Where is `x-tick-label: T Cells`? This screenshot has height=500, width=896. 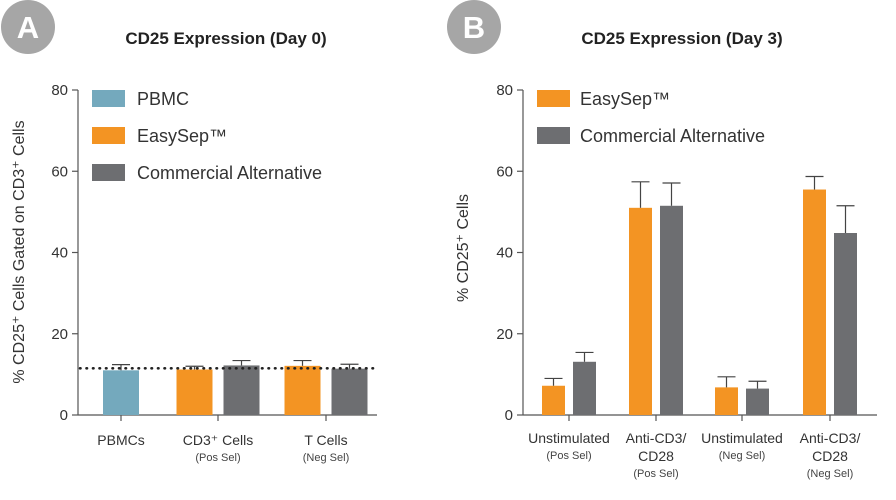 x-tick-label: T Cells is located at coordinates (325, 440).